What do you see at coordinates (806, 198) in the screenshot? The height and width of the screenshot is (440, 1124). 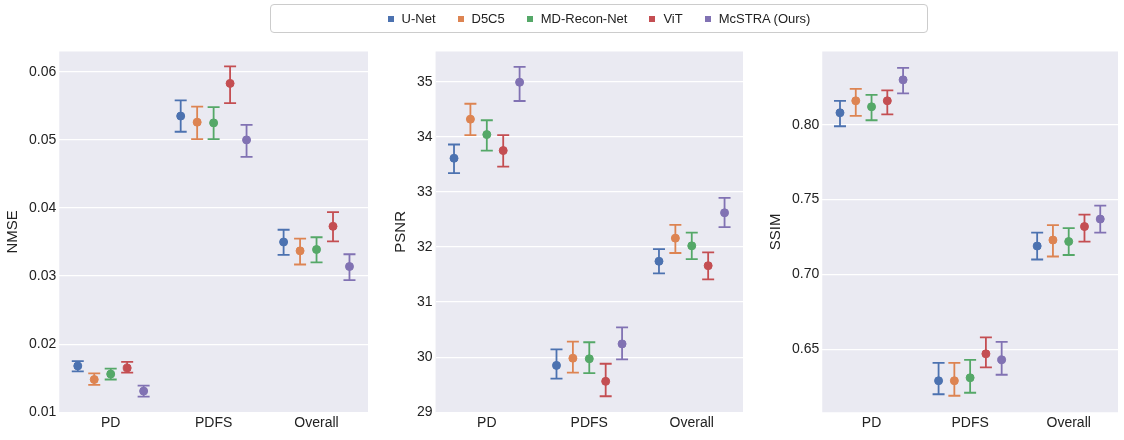 I see `y-tick-label: 0.75` at bounding box center [806, 198].